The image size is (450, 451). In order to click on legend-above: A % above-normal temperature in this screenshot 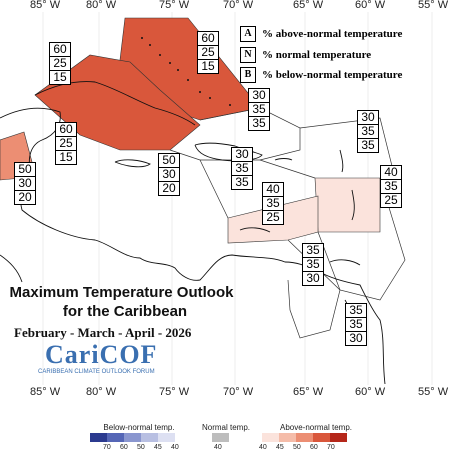, I will do `click(321, 34)`.